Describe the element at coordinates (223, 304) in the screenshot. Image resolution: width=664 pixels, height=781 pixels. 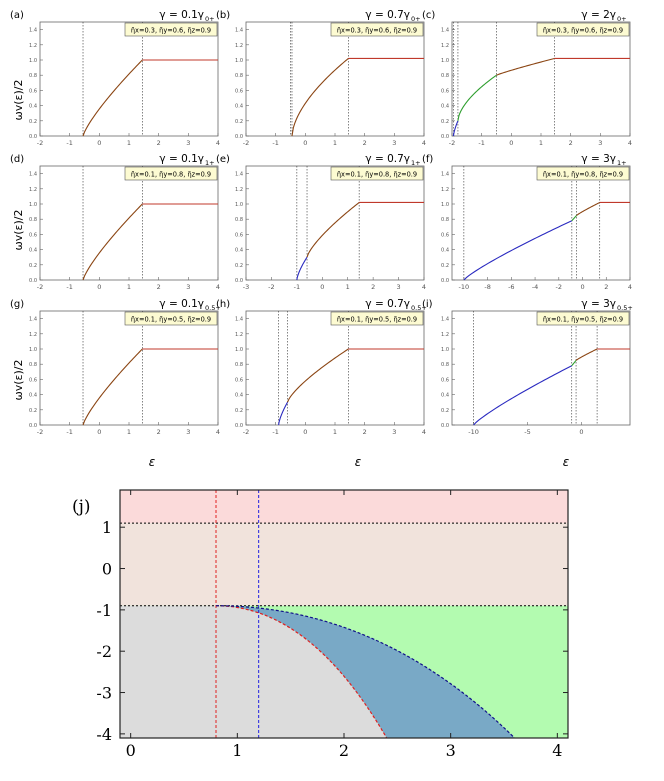
I see `panel-label: (h)` at that location.